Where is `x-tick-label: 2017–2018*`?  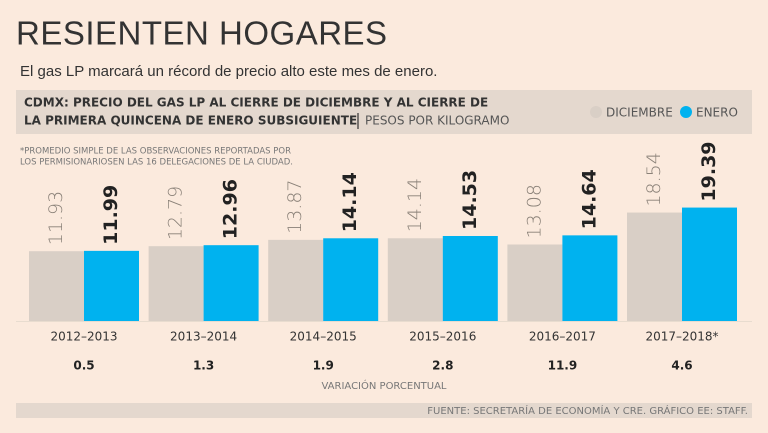
x-tick-label: 2017–2018* is located at coordinates (681, 337).